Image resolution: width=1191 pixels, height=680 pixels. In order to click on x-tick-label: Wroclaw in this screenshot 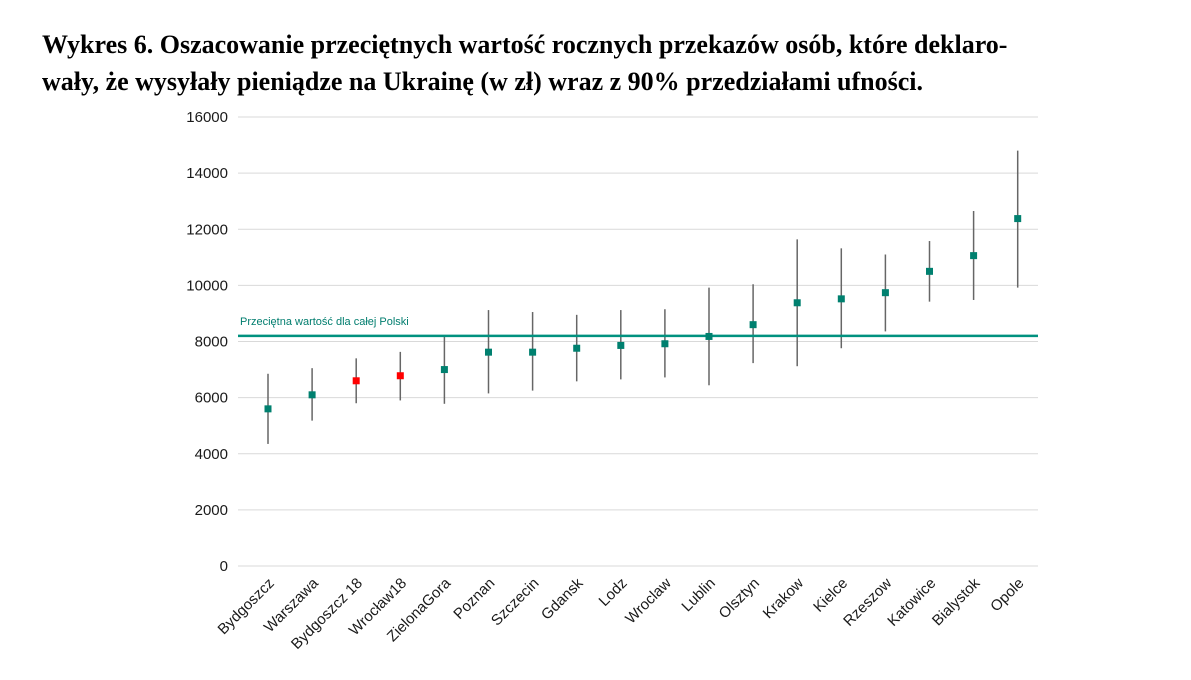, I will do `click(648, 601)`.